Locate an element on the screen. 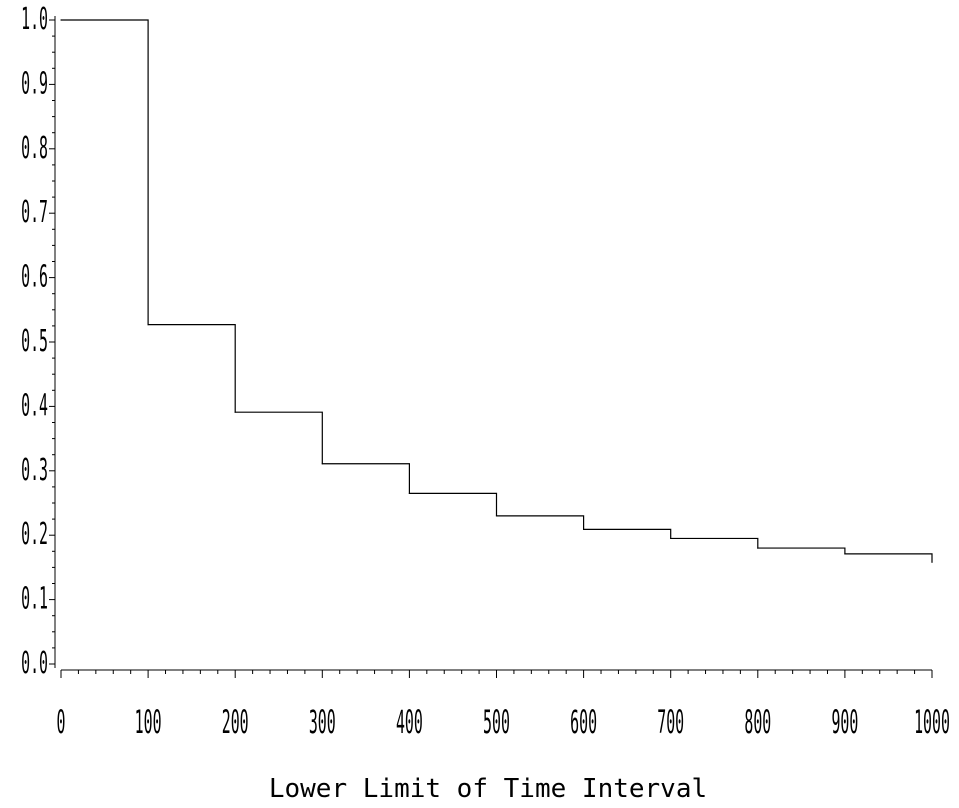 The width and height of the screenshot is (959, 808). x-tick-label: 100 is located at coordinates (148, 721).